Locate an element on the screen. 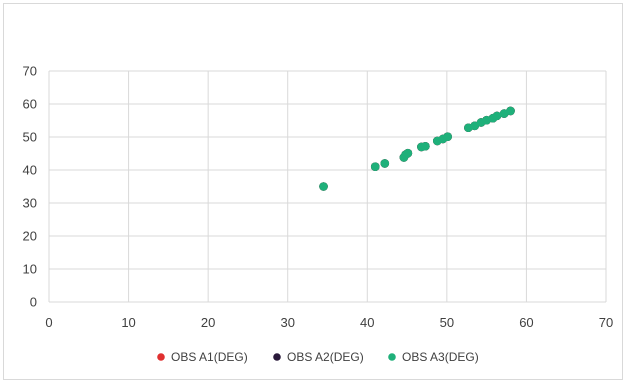 This screenshot has width=627, height=384. legend-item: OBS A2(DEG) is located at coordinates (318, 357).